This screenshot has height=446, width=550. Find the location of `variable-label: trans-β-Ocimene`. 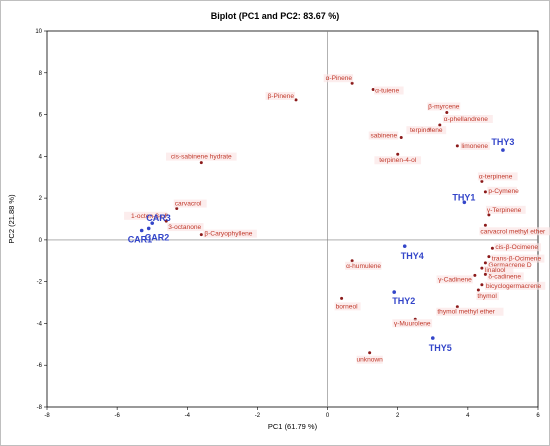

variable-label: trans-β-Ocimene is located at coordinates (517, 259).